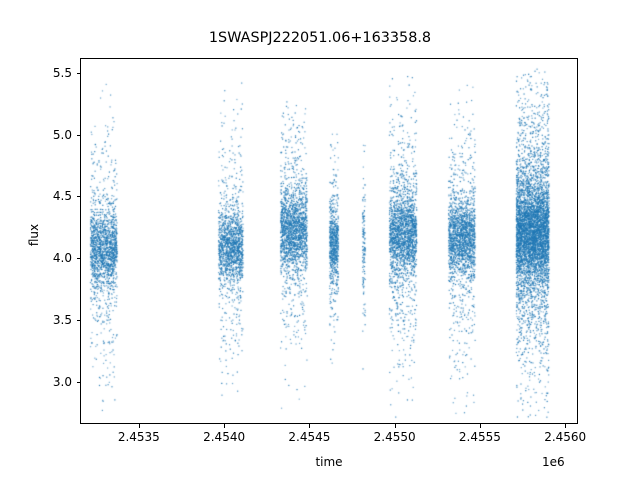 Image resolution: width=640 pixels, height=480 pixels. Describe the element at coordinates (553, 462) in the screenshot. I see `x-axis-offset-label: 1e6` at that location.